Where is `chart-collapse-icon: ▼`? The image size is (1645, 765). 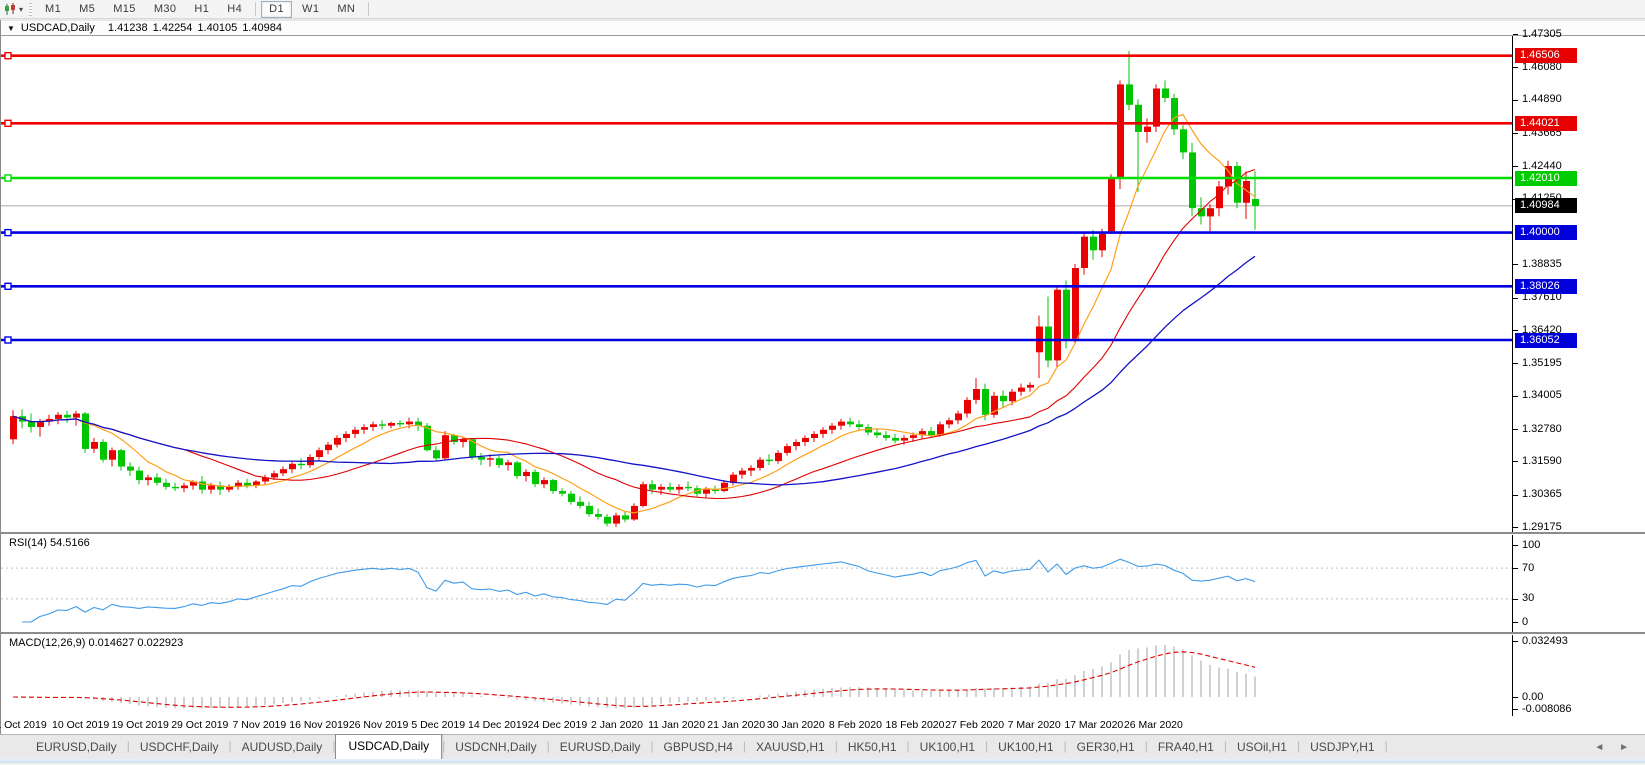
chart-collapse-icon: ▼ is located at coordinates (11, 28).